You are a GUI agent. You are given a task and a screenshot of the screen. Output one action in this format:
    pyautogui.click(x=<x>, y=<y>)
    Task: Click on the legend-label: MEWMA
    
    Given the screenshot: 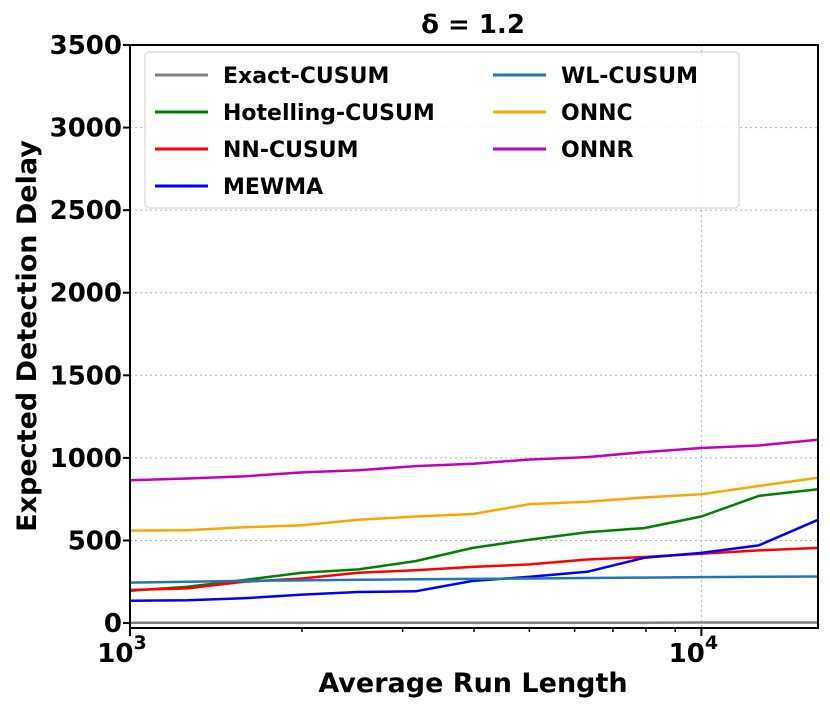 What is the action you would take?
    pyautogui.click(x=273, y=187)
    